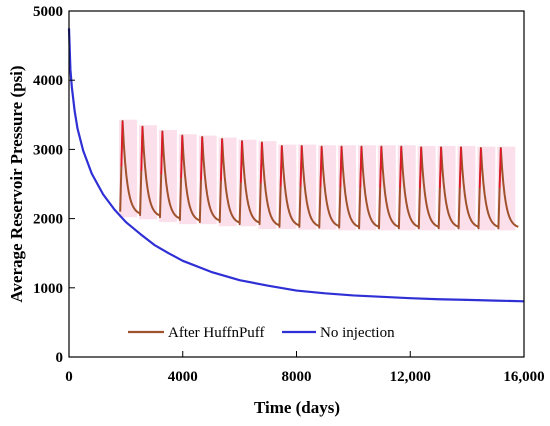 The height and width of the screenshot is (426, 550). What do you see at coordinates (54, 185) in the screenshot?
I see `y-axis-ticks: 0 1000 2000 3000 4000 5000` at bounding box center [54, 185].